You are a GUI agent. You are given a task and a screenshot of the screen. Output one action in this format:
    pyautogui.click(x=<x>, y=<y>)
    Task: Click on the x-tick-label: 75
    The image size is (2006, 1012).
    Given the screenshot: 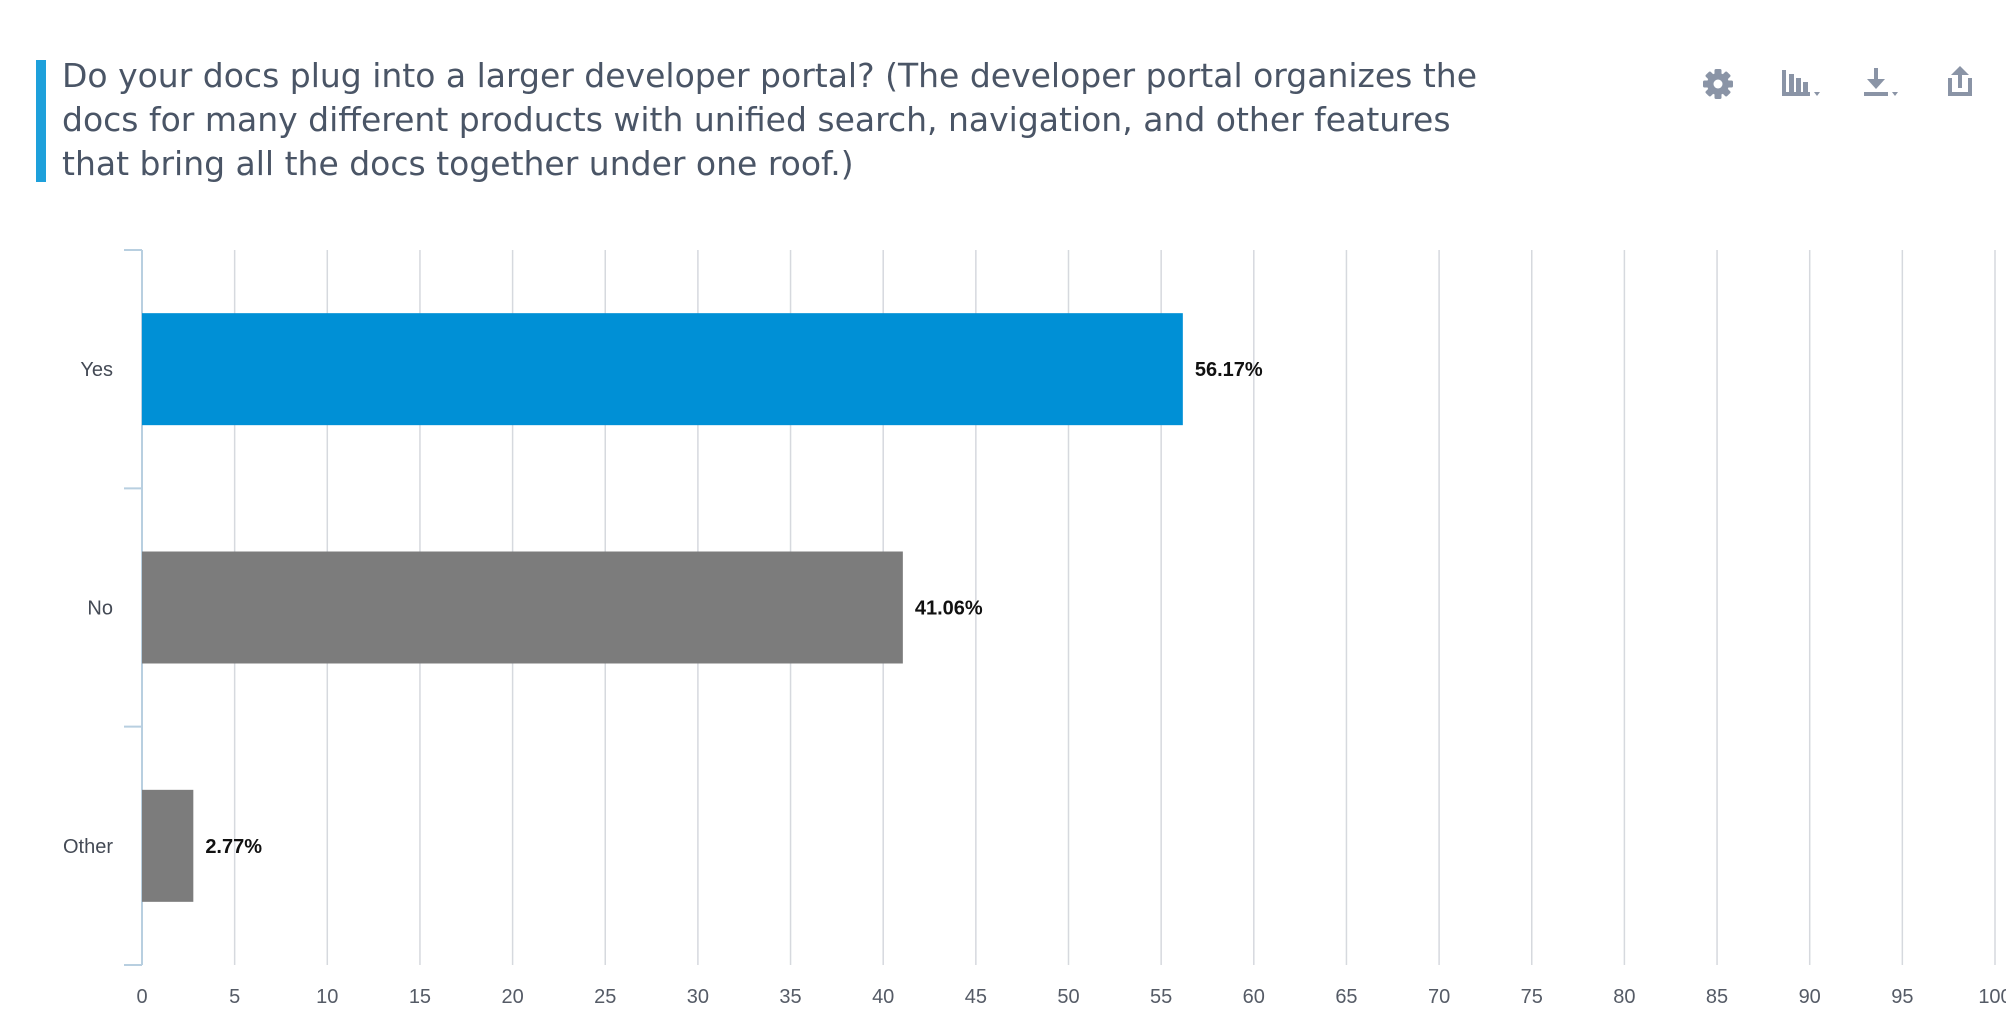 What is the action you would take?
    pyautogui.click(x=1532, y=997)
    